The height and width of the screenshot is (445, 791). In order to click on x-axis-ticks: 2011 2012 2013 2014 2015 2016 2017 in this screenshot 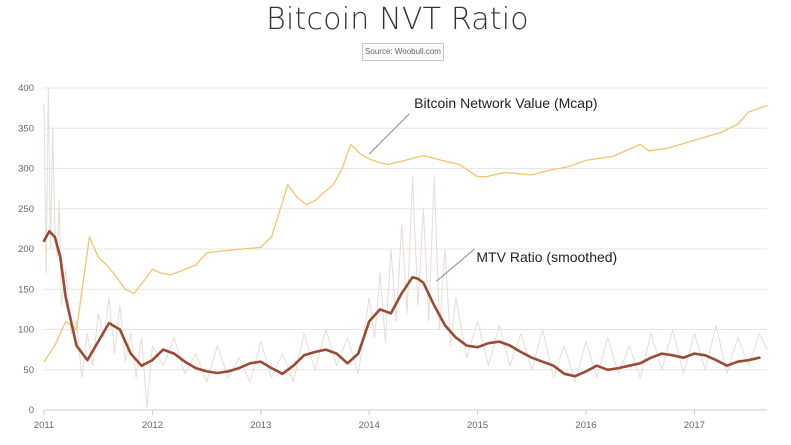, I will do `click(369, 420)`.